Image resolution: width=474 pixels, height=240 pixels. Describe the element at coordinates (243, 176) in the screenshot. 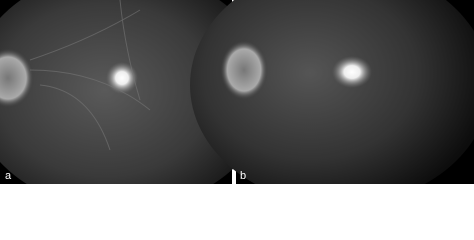

I see `panel-label: b` at that location.